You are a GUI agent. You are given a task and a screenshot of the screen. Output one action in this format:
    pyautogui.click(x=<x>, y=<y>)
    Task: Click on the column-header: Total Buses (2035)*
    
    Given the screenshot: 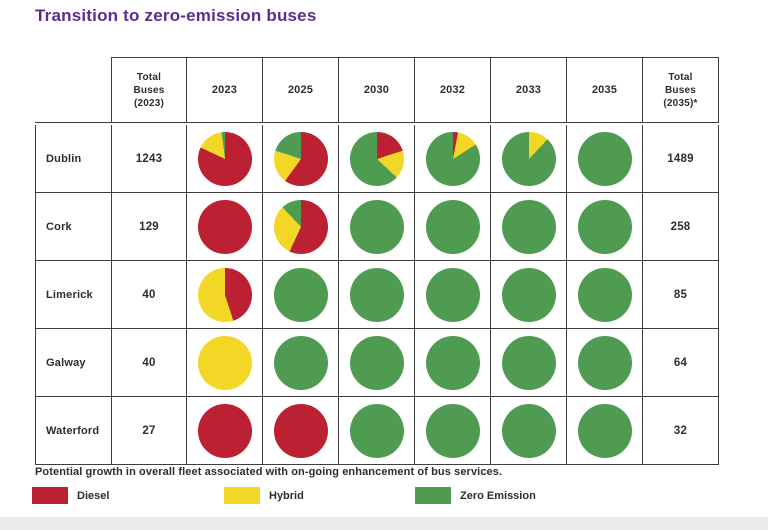 What is the action you would take?
    pyautogui.click(x=681, y=90)
    